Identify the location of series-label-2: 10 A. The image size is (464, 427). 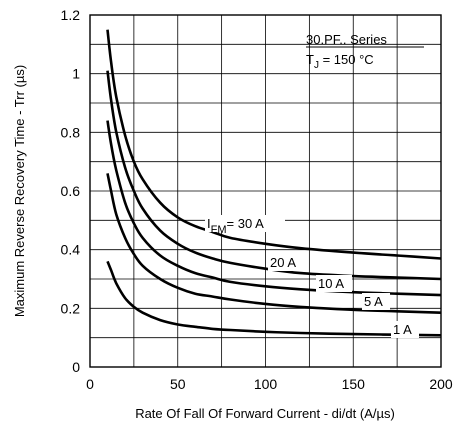
(331, 283).